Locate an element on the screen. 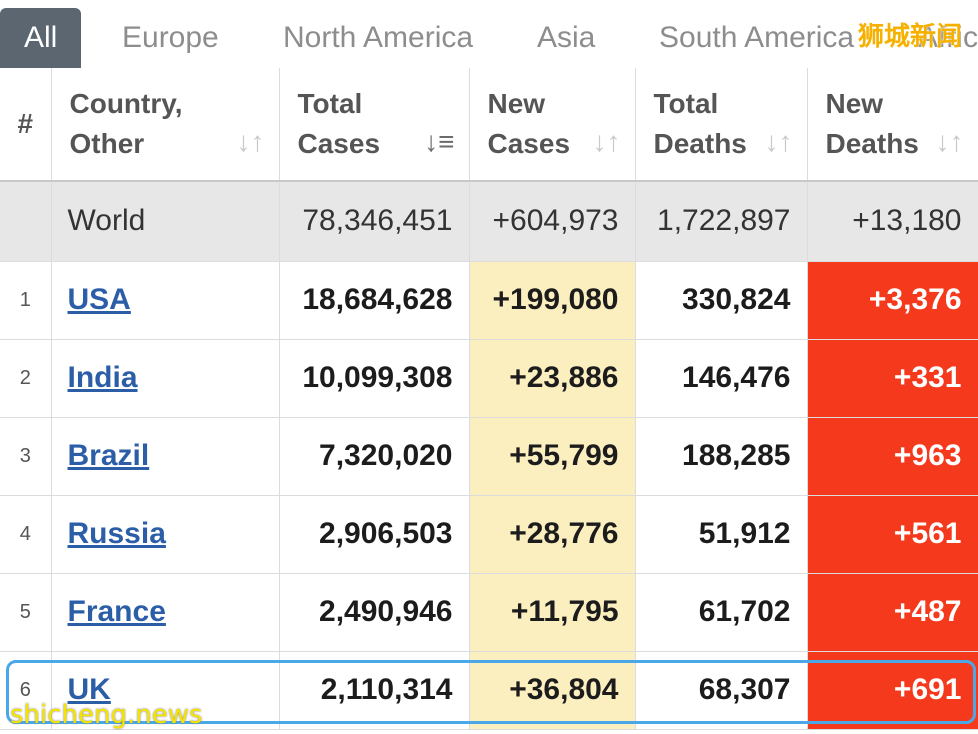  total-cases-cell: 2,110,314 is located at coordinates (374, 690).